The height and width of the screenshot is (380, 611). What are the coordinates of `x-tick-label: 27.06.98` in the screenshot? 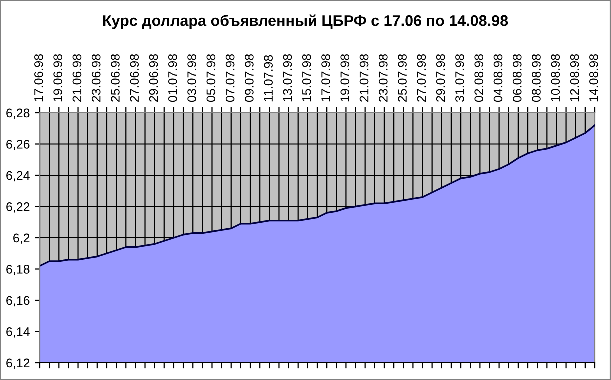 It's located at (135, 78).